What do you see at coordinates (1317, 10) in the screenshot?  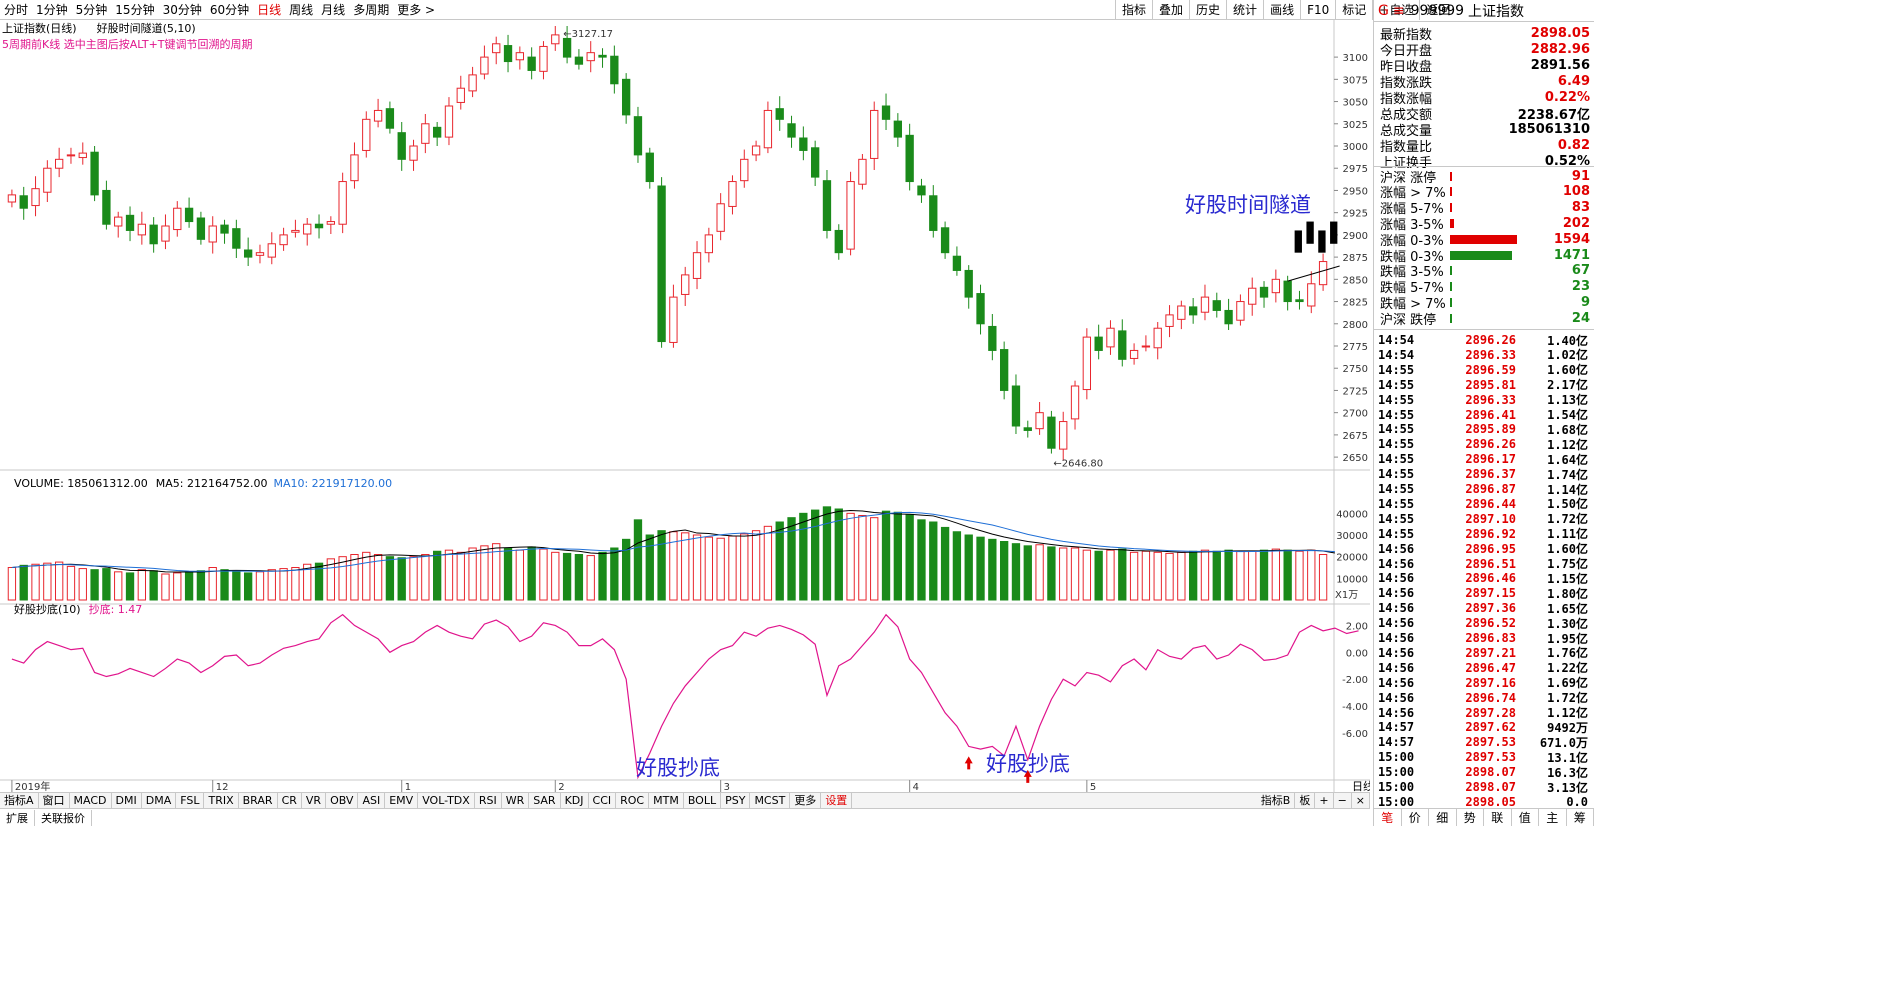 I see `tool-button-5: F10` at bounding box center [1317, 10].